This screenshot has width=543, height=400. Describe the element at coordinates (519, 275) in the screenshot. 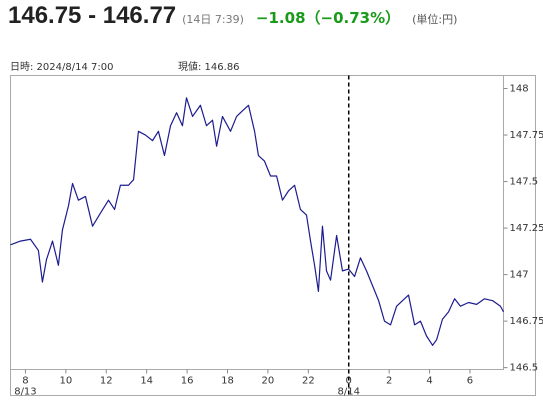

I see `y-tick-label: 147` at that location.